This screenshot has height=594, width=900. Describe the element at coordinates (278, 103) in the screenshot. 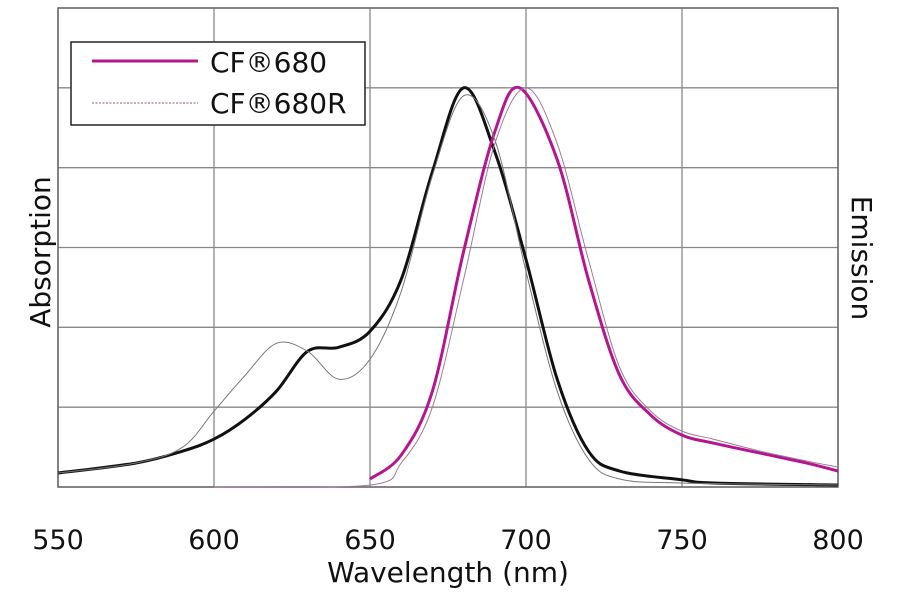

I see `legend-label-cf680r: CF®680R` at that location.